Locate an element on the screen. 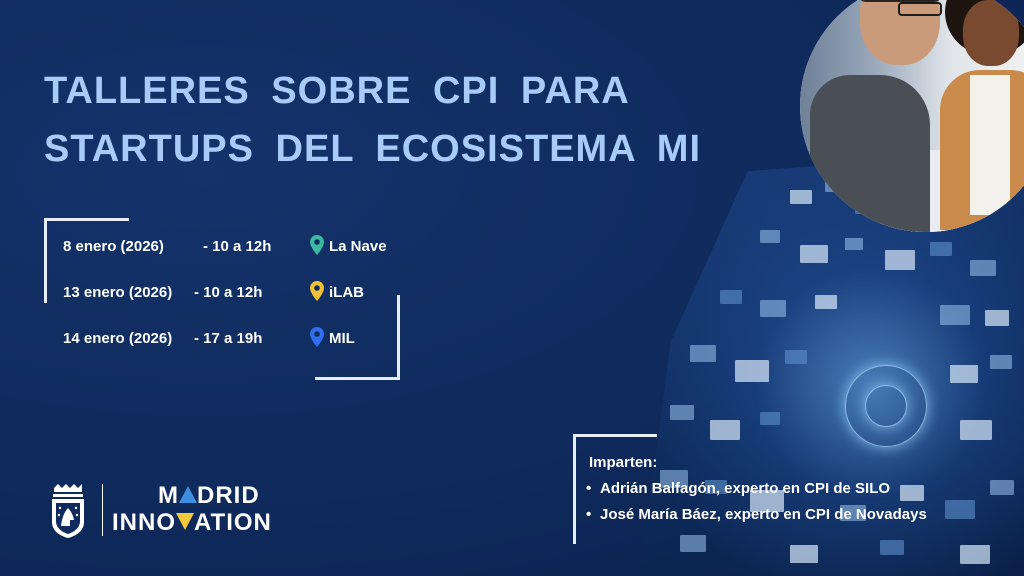 This screenshot has width=1024, height=576. speaker-item: Adrián Balfagón, experto en CPI de SILO is located at coordinates (756, 493).